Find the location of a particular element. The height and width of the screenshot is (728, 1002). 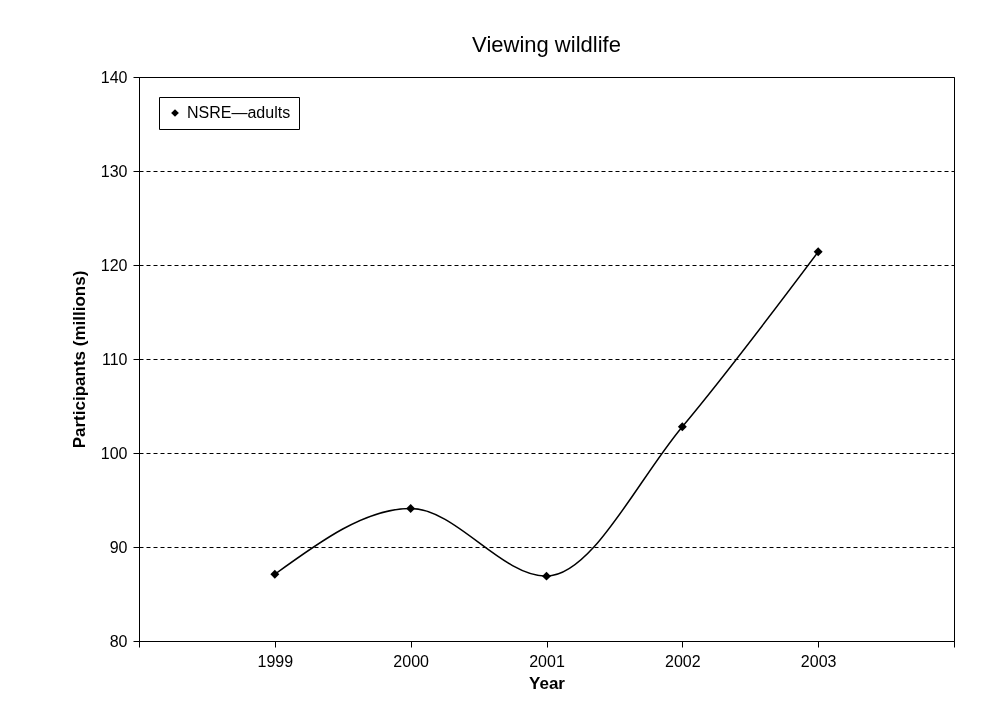

y-tick-label: 100 is located at coordinates (114, 453).